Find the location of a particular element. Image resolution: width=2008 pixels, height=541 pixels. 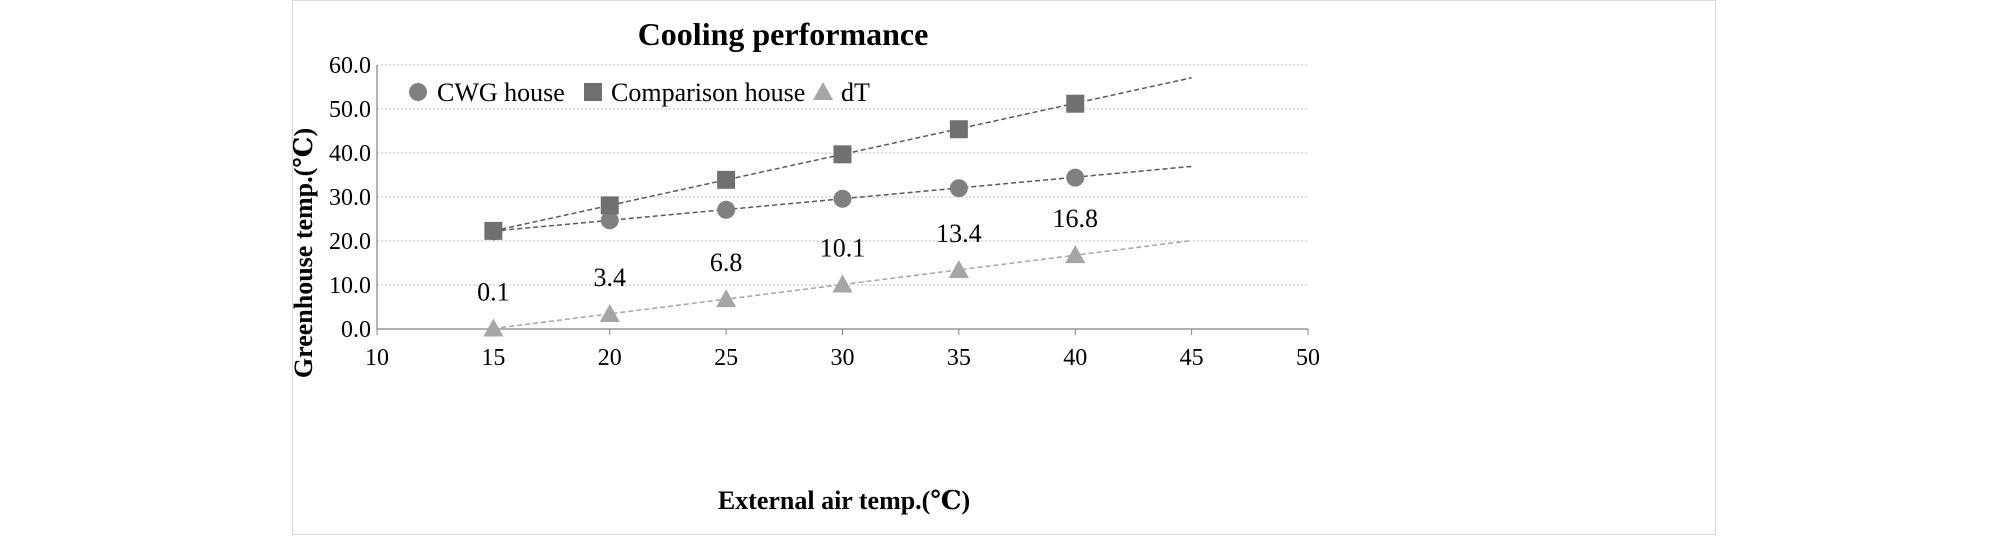

data-label: 0.1 is located at coordinates (493, 292).